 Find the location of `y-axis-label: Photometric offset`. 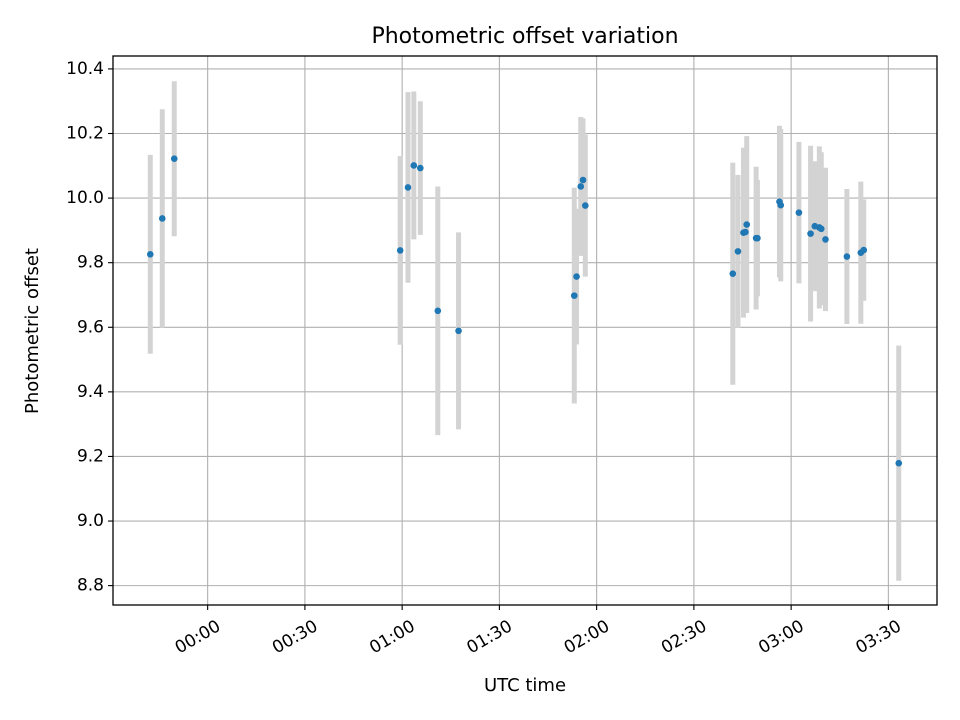

y-axis-label: Photometric offset is located at coordinates (32, 331).